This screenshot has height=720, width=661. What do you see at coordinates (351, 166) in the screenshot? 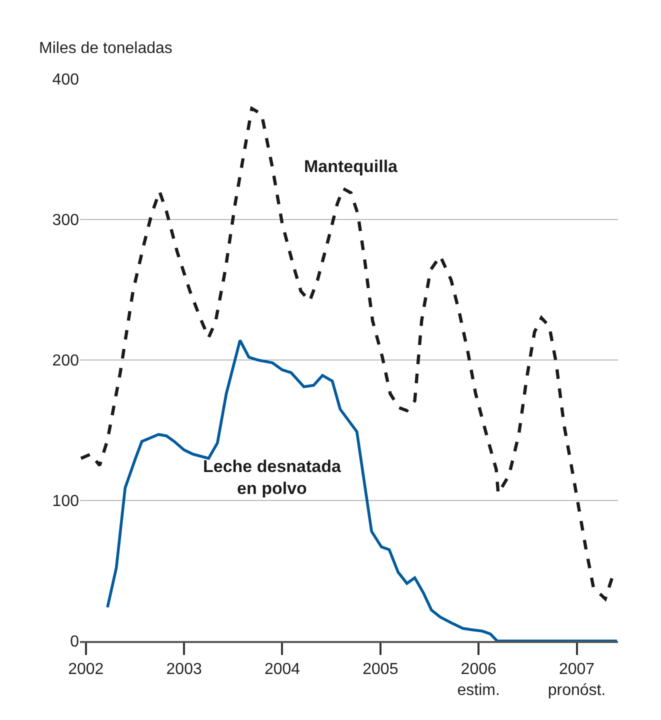
I see `series-label: Mantequilla` at bounding box center [351, 166].